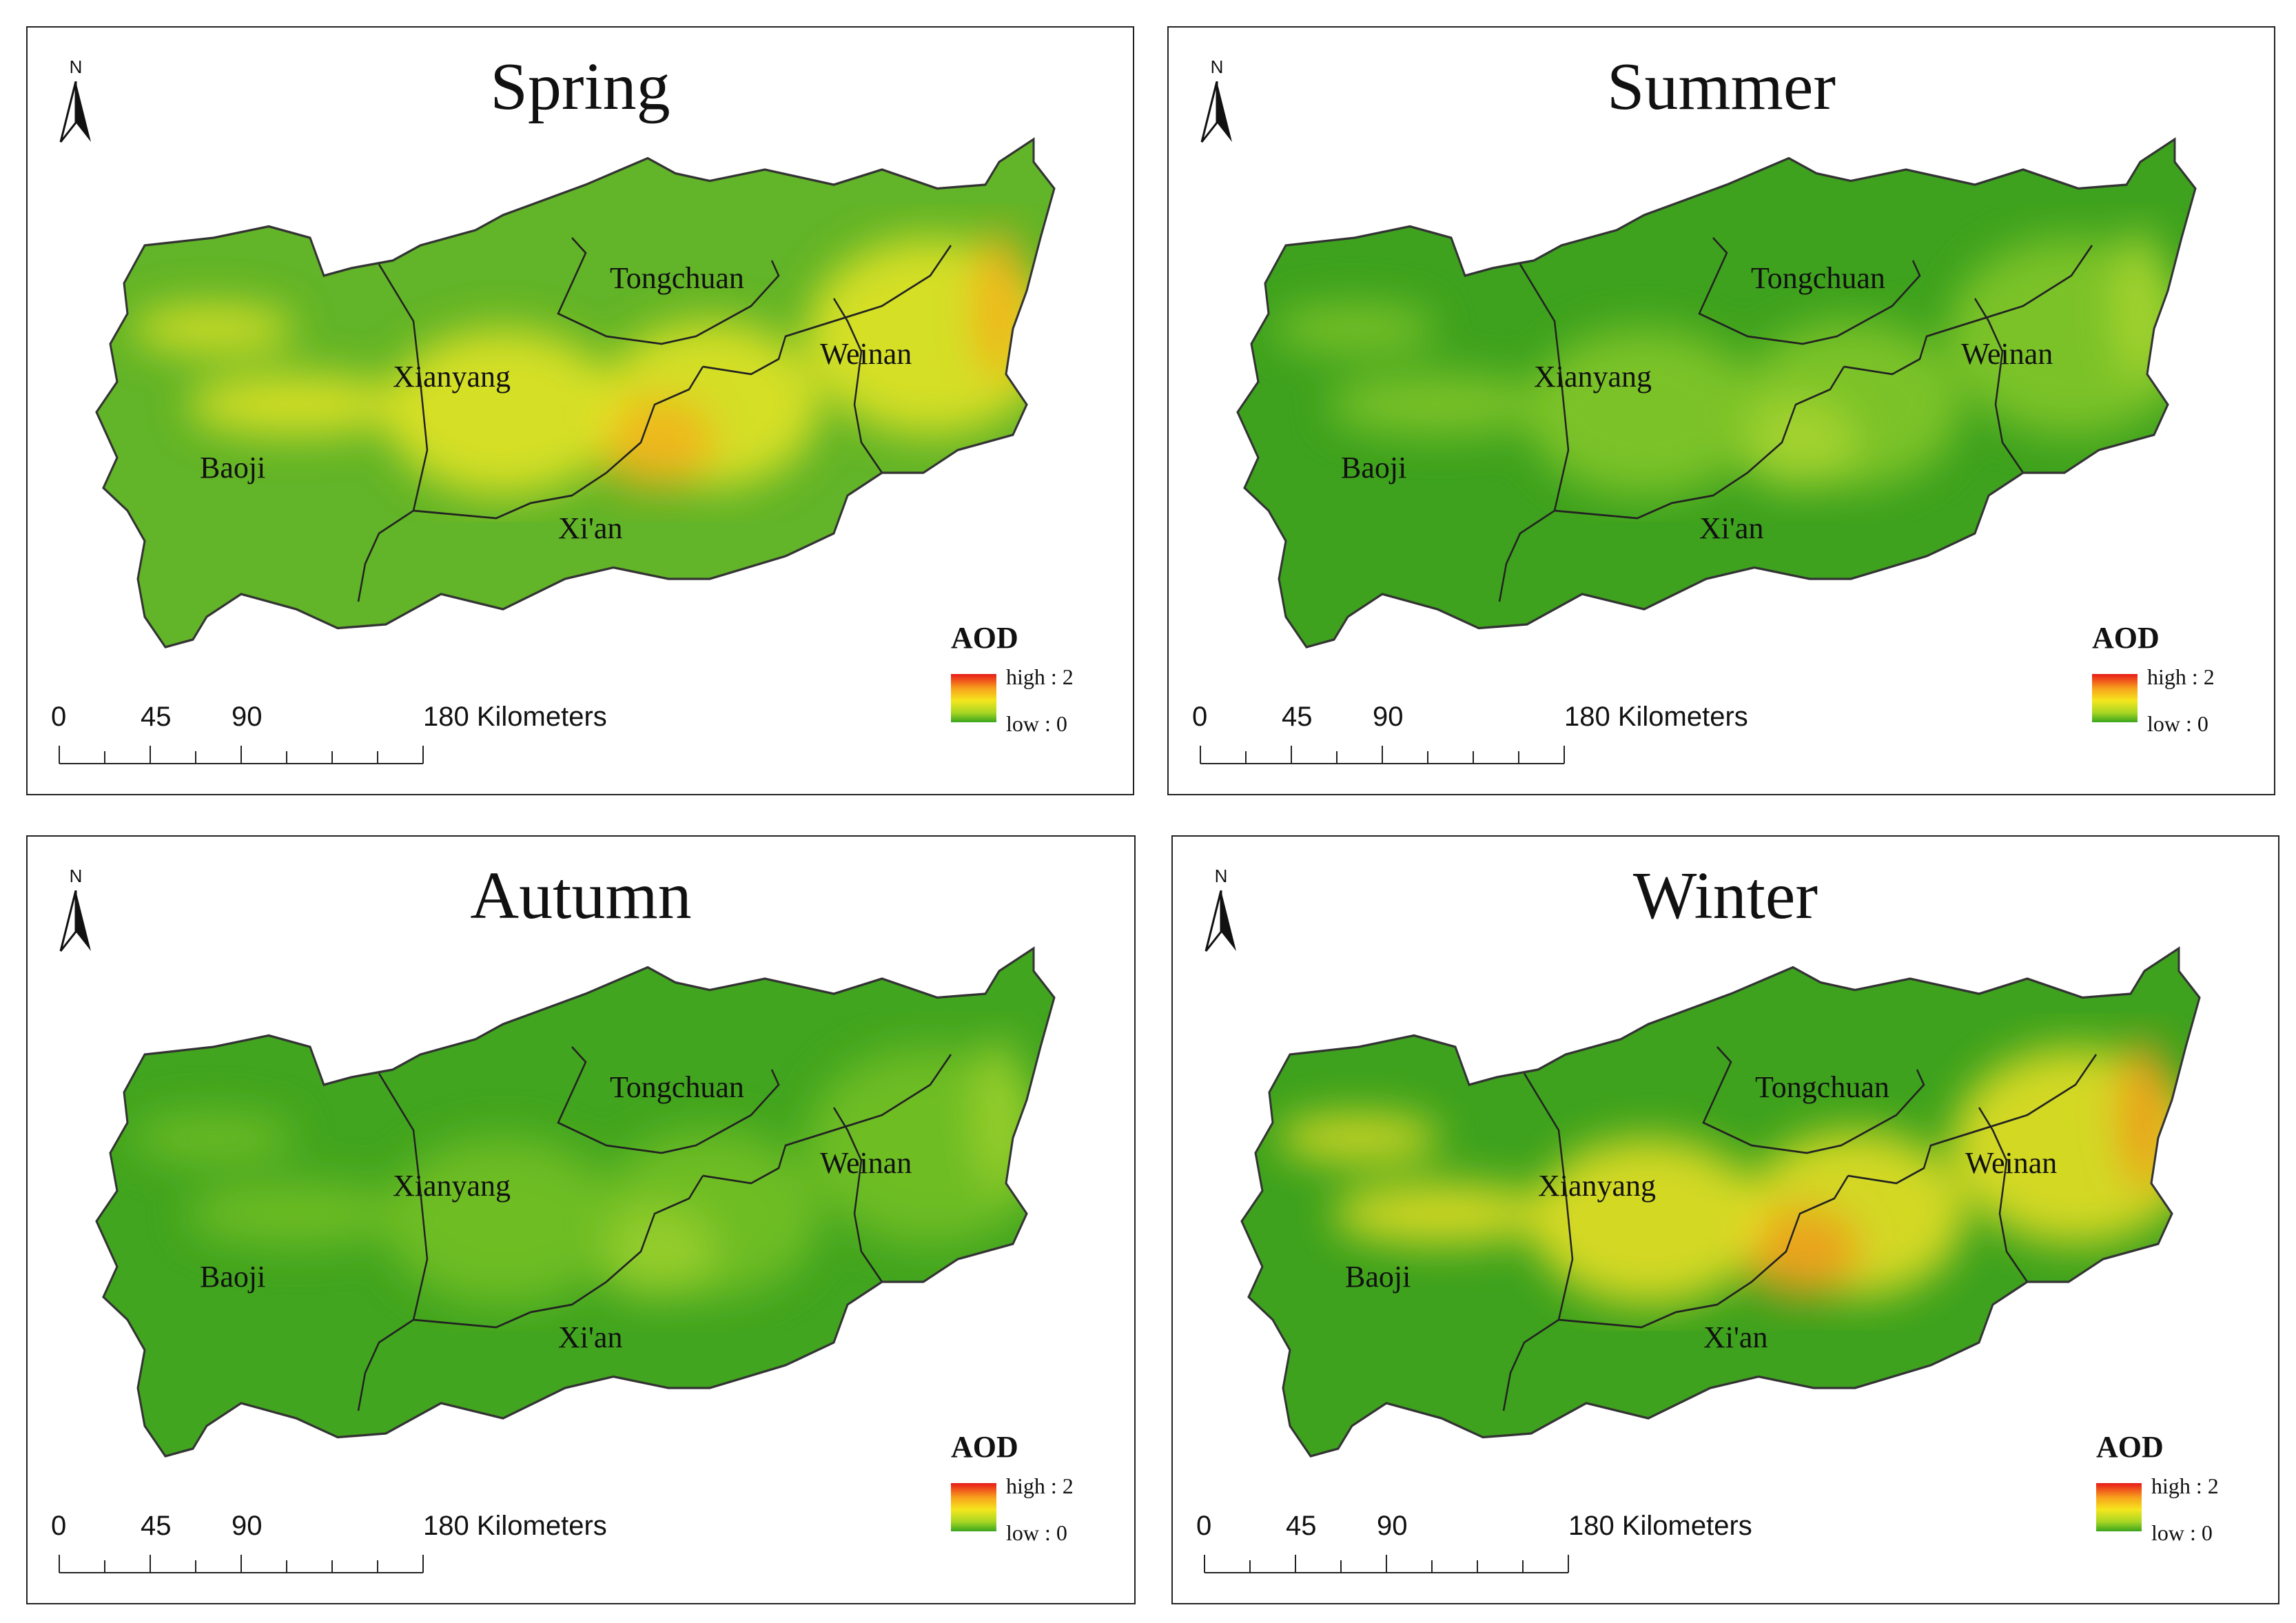 The width and height of the screenshot is (2296, 1623). Describe the element at coordinates (581, 896) in the screenshot. I see `season-title: Autumn` at that location.